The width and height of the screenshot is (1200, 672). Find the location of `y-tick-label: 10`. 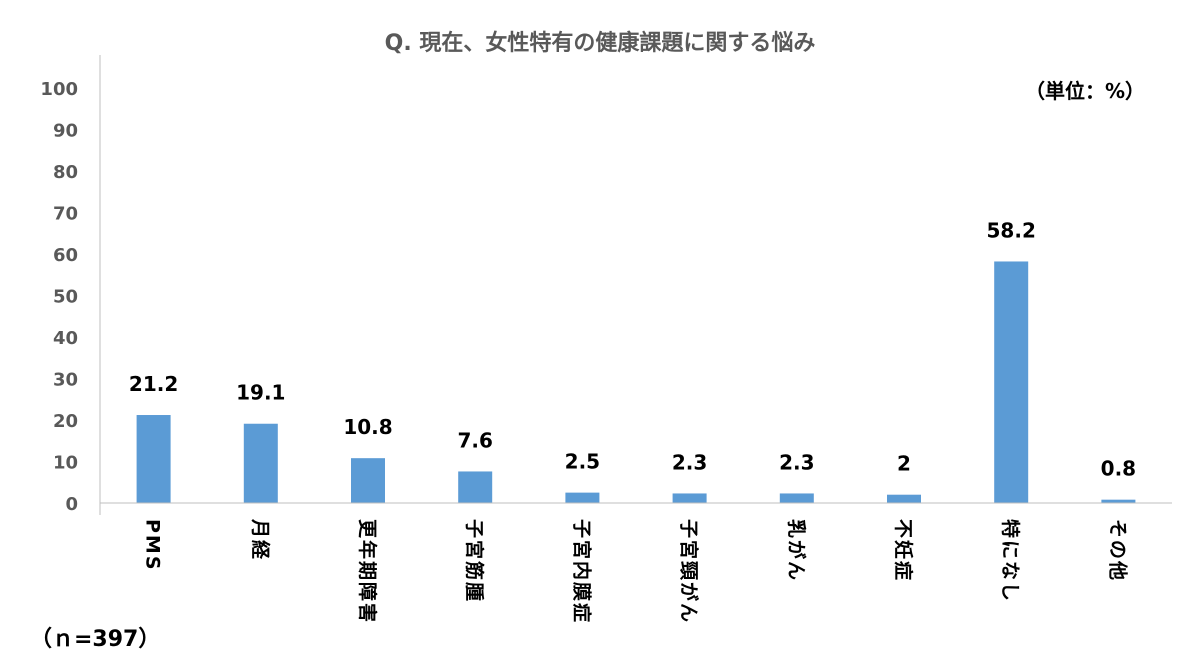

y-tick-label: 10 is located at coordinates (65, 463).